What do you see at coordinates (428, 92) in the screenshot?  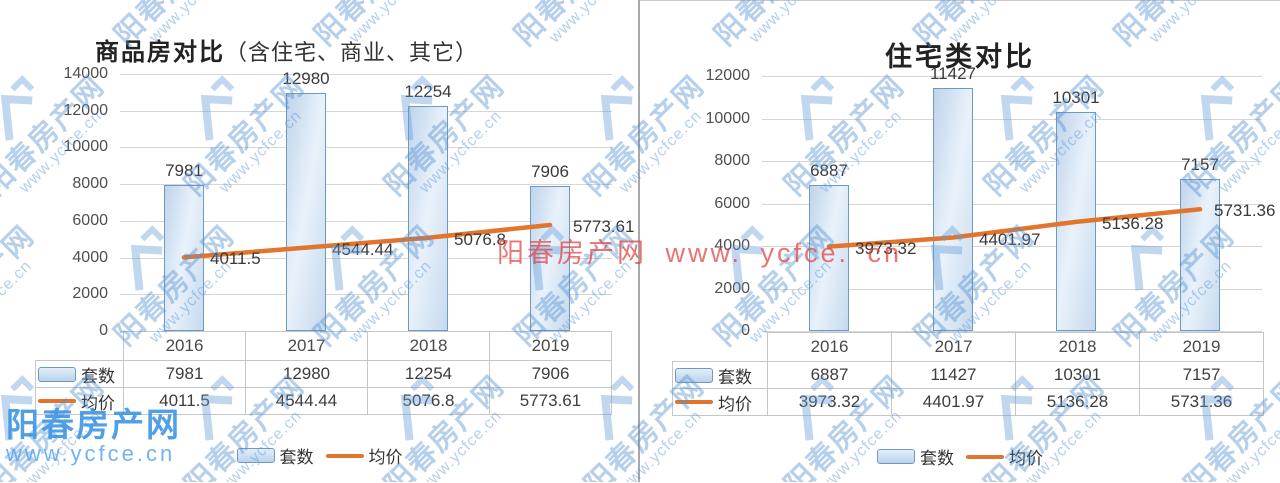 I see `bar-value-label: 12254` at bounding box center [428, 92].